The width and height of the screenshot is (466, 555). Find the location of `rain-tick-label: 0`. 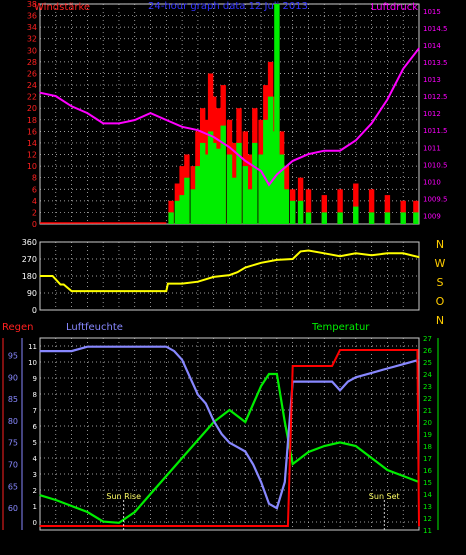

rain-tick-label: 0 is located at coordinates (35, 523).